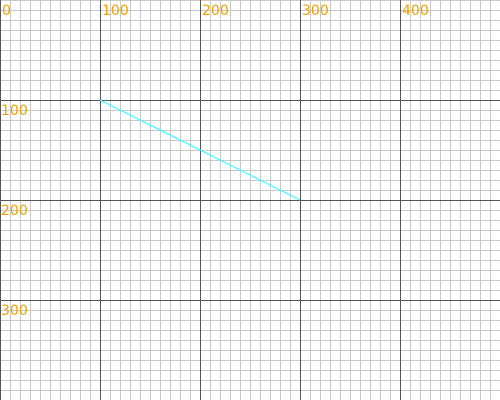 This screenshot has height=400, width=500. Describe the element at coordinates (14, 211) in the screenshot. I see `y-tick-label: 200` at that location.